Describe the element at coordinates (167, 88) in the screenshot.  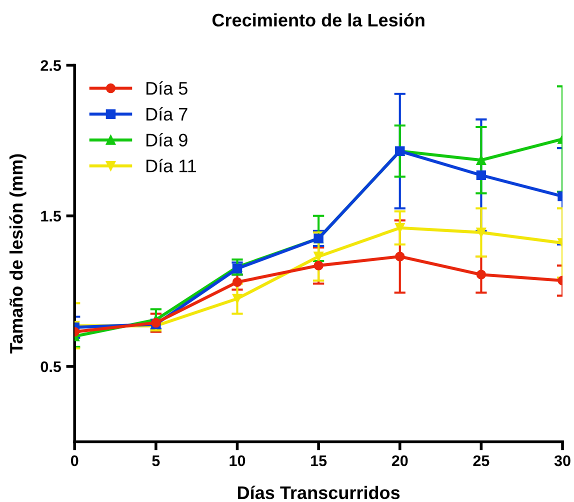
I see `legend-label: Día 5` at that location.